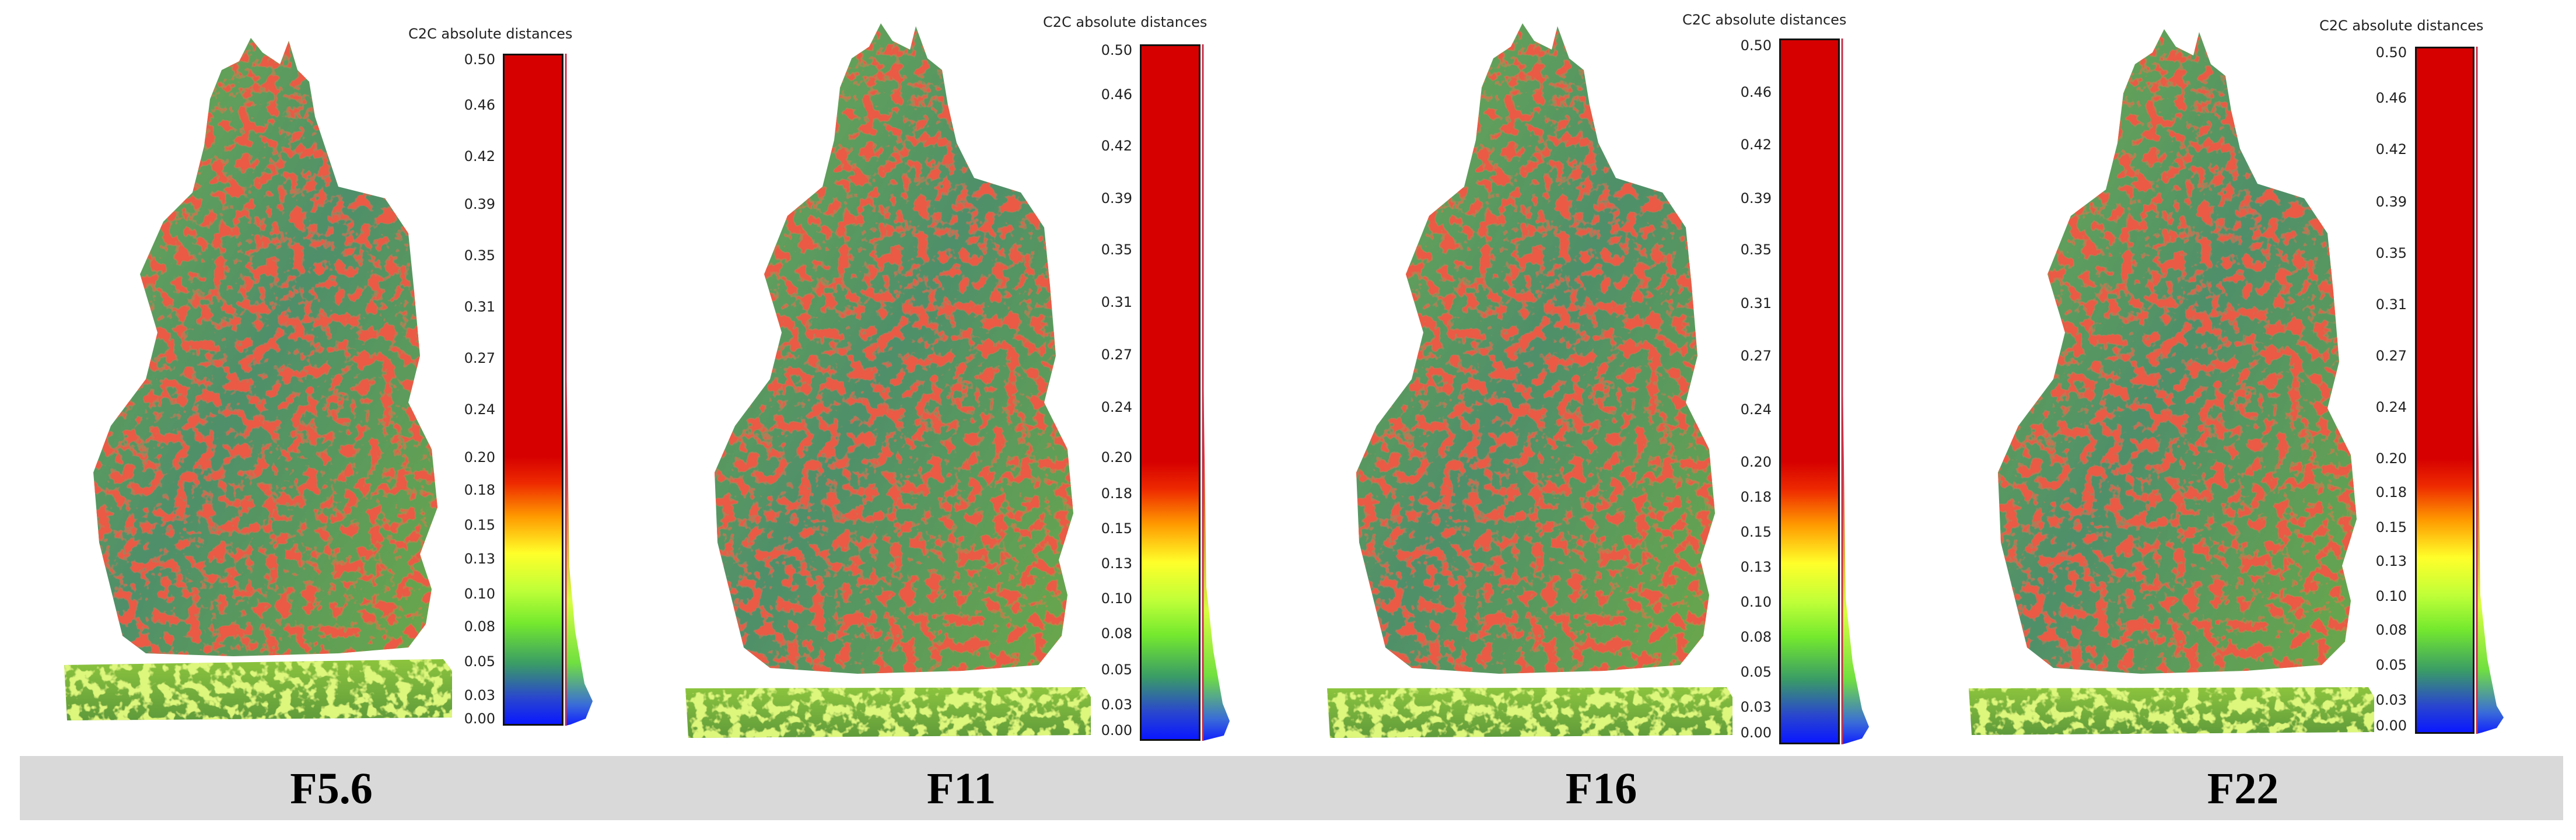  Describe the element at coordinates (331, 788) in the screenshot. I see `aperture-label: F5.6` at that location.